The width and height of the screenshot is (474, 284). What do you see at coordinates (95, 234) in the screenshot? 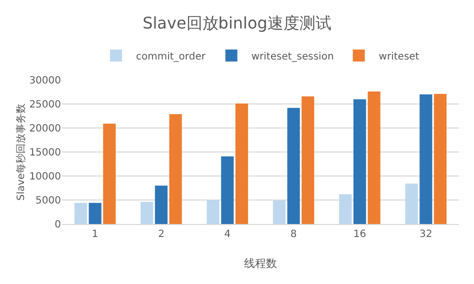
I see `x-tick-label: 1` at bounding box center [95, 234].